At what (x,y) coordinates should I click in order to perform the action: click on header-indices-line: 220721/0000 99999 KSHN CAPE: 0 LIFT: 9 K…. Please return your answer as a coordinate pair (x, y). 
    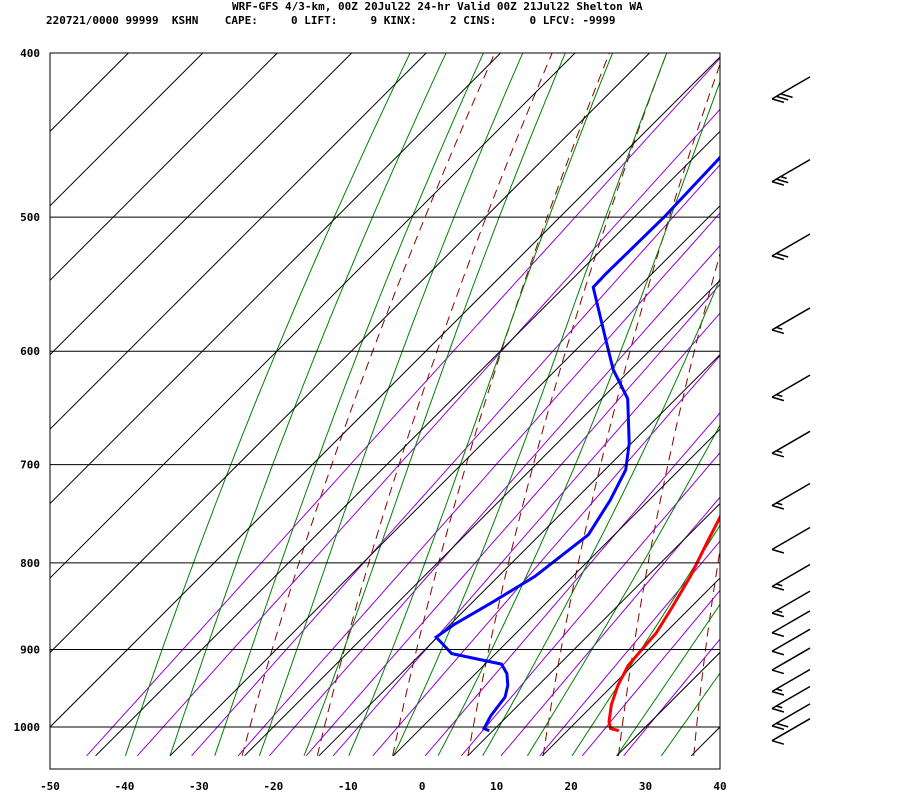
    Looking at the image, I should click on (331, 20).